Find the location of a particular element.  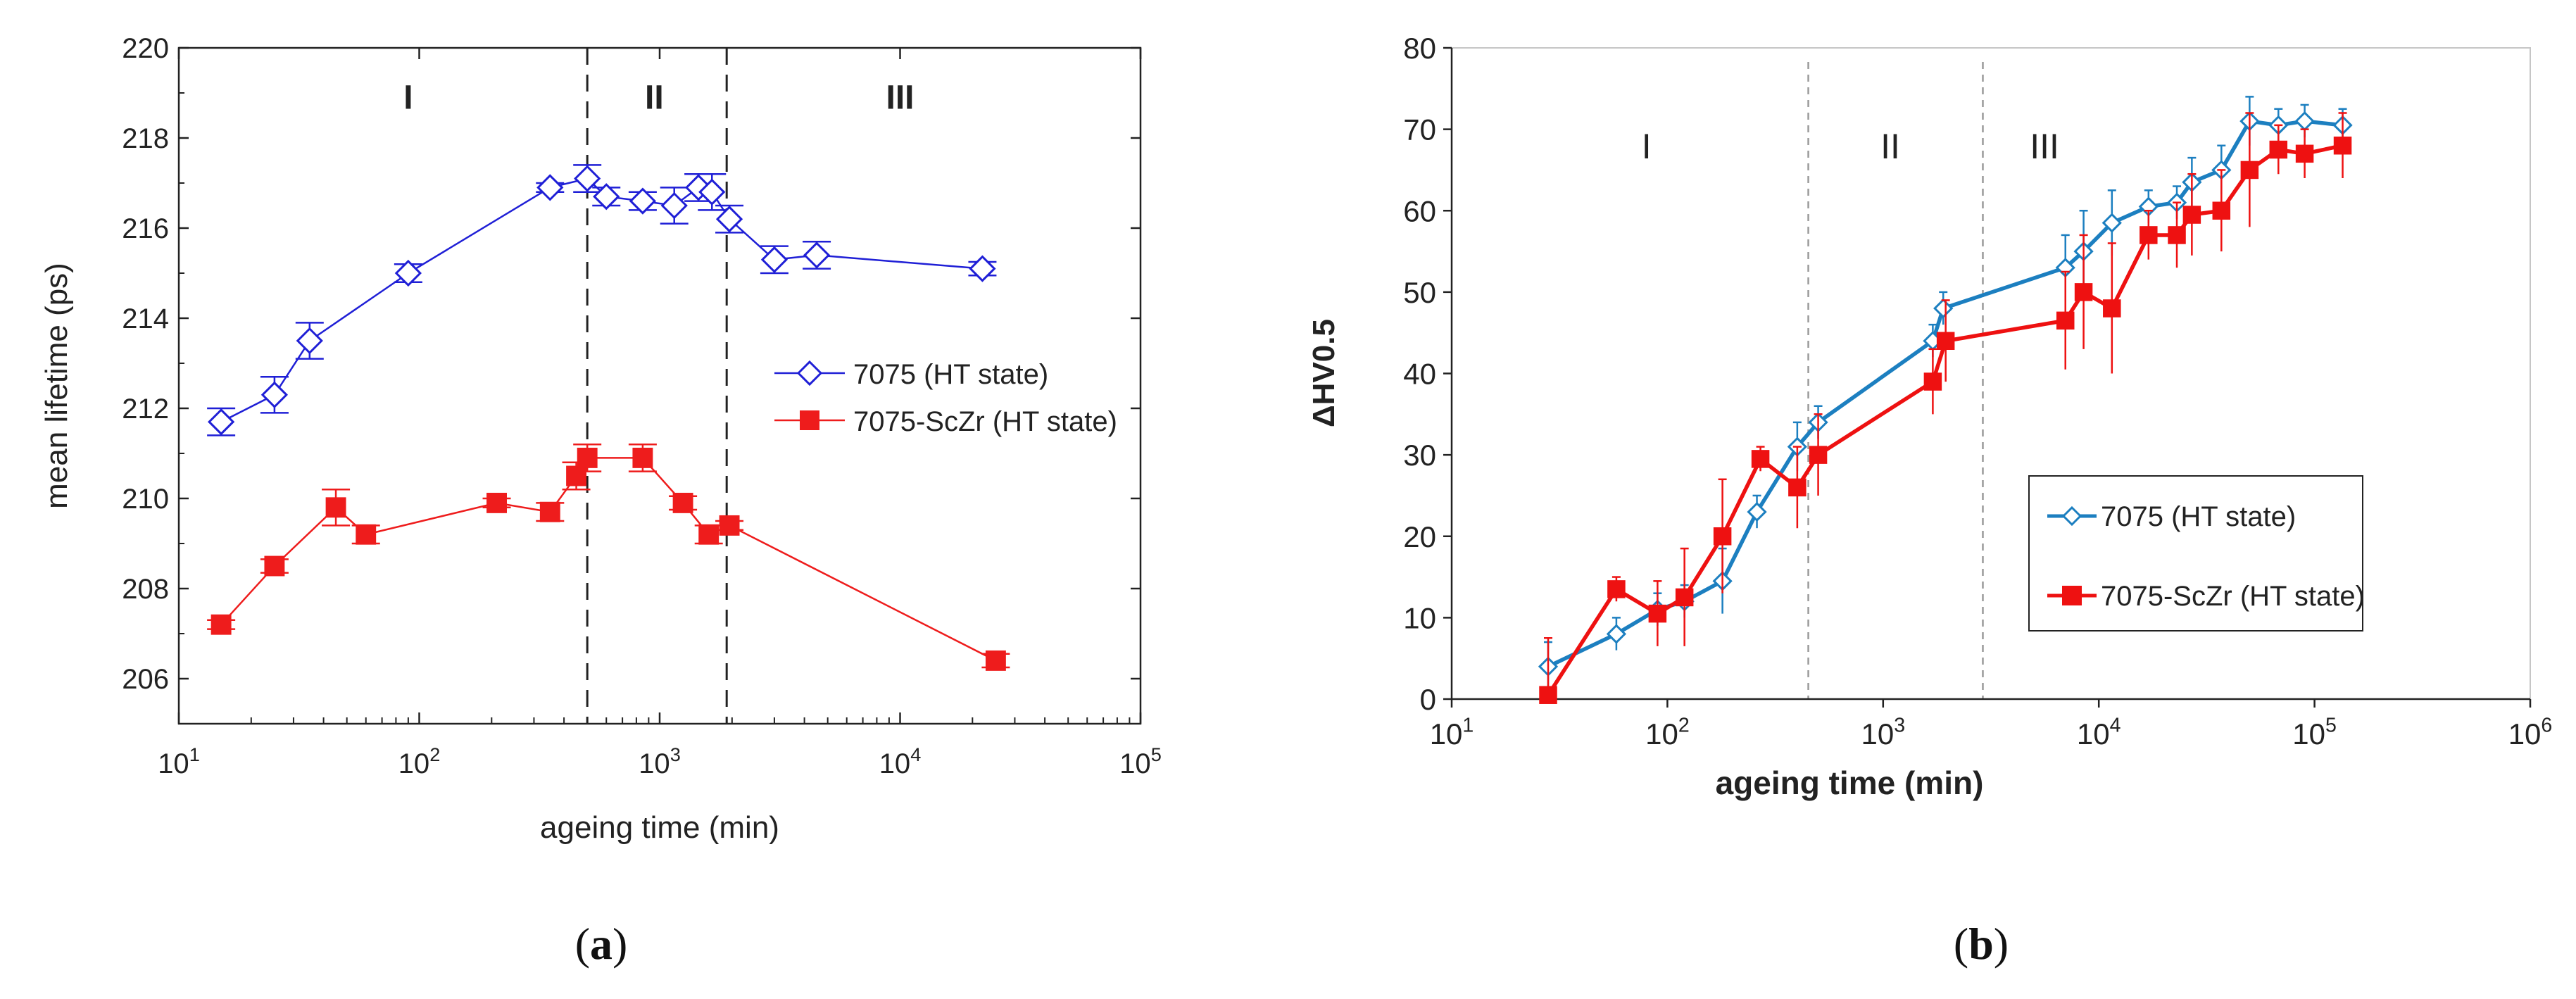

chart-b-y-tick-label-1: 10 is located at coordinates (1419, 617).